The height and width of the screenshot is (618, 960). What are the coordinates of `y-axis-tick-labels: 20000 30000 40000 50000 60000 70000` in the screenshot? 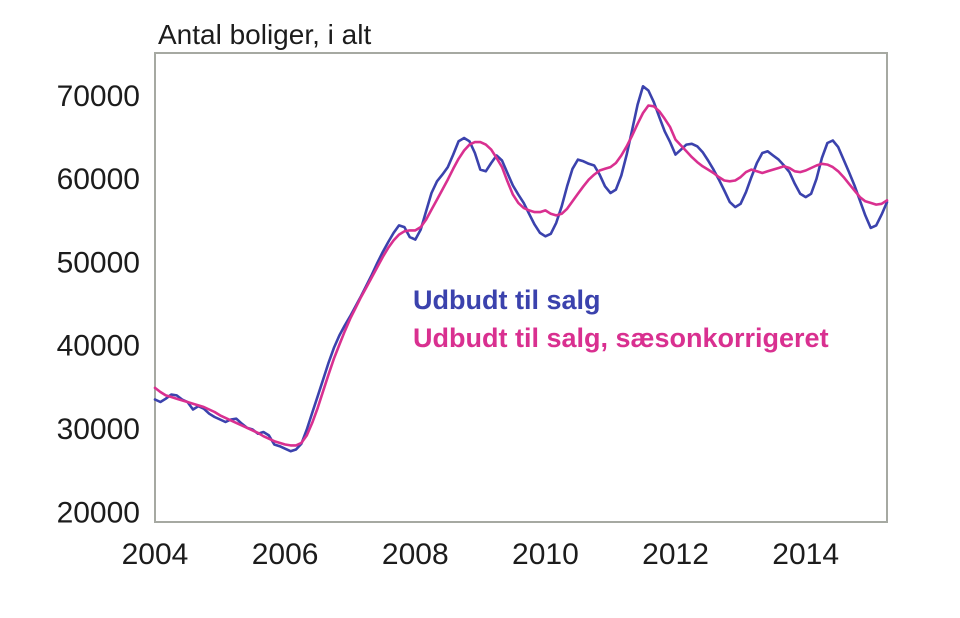 It's located at (98, 305).